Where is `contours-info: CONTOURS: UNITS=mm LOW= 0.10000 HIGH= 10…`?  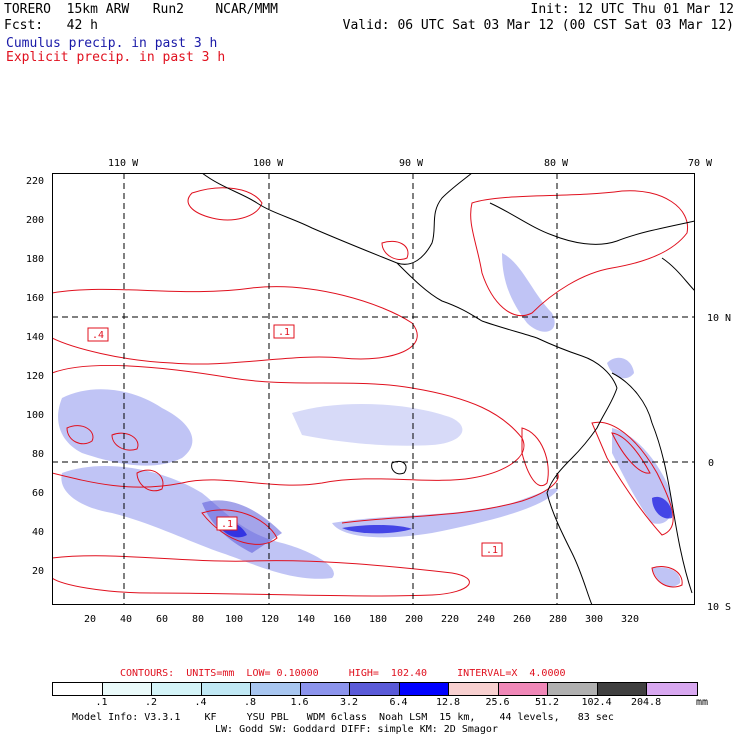
contours-info: CONTOURS: UNITS=mm LOW= 0.10000 HIGH= 10… is located at coordinates (343, 673).